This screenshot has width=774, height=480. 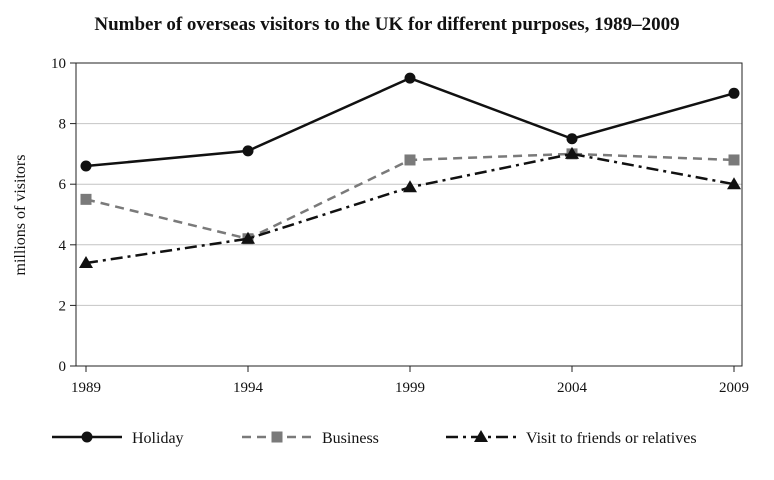 What do you see at coordinates (63, 246) in the screenshot?
I see `y-tick-label: 4` at bounding box center [63, 246].